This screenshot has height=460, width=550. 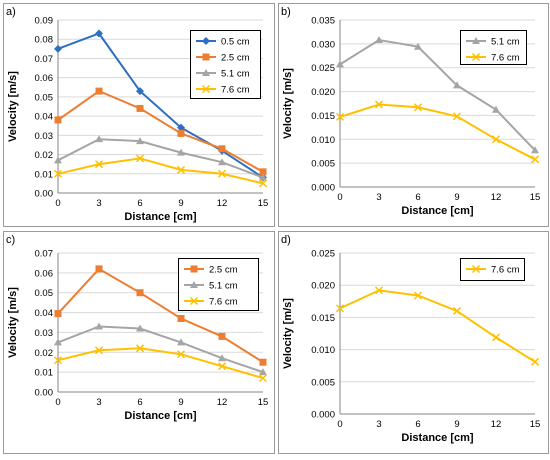 What do you see at coordinates (496, 424) in the screenshot?
I see `panel-d-xtick-label: 12` at bounding box center [496, 424].